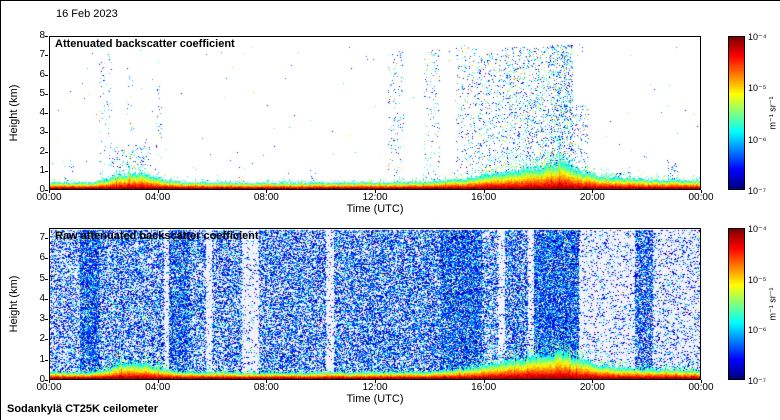 Image resolution: width=780 pixels, height=420 pixels. Describe the element at coordinates (87, 14) in the screenshot. I see `date-label: 16 Feb 2023` at that location.